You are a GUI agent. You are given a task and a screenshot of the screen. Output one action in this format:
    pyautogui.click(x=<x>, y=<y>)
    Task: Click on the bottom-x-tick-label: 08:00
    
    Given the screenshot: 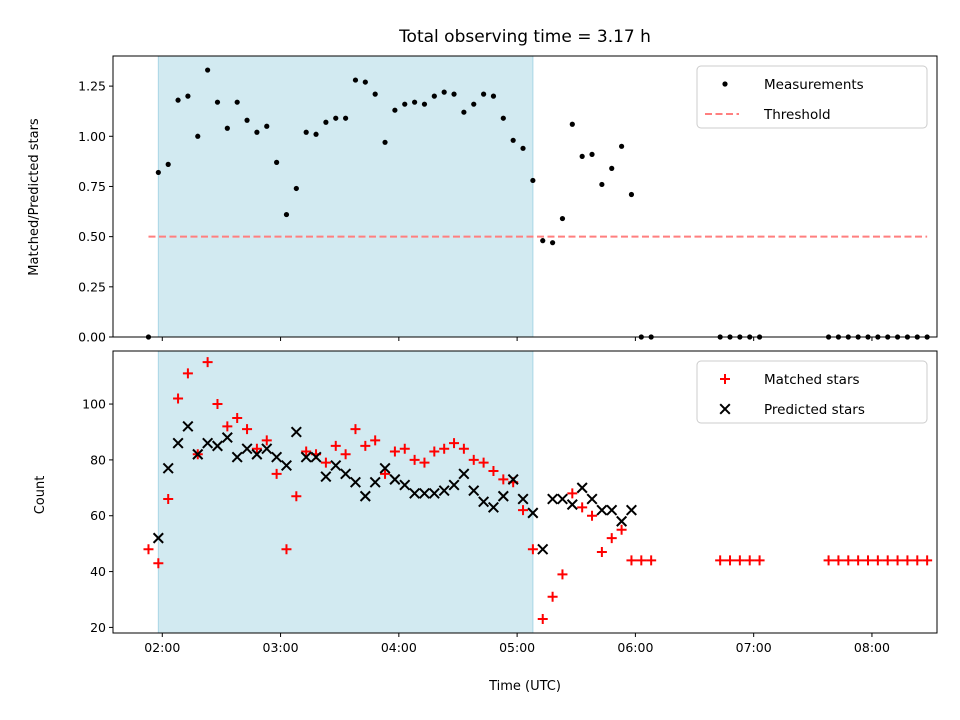 What is the action you would take?
    pyautogui.click(x=872, y=647)
    